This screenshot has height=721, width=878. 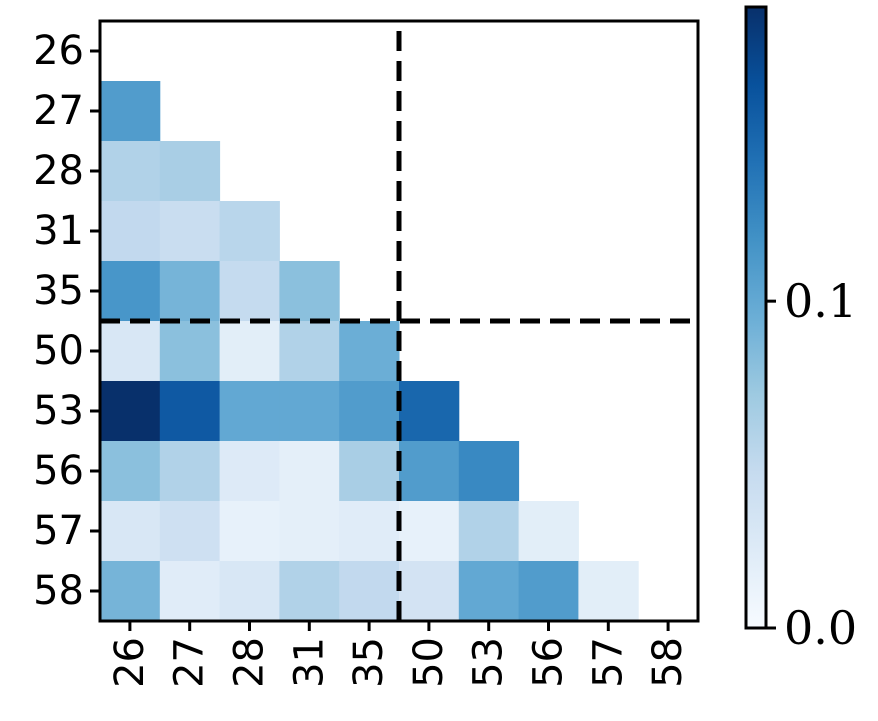 I want to click on x-tick-label-57: 57, so click(x=608, y=662).